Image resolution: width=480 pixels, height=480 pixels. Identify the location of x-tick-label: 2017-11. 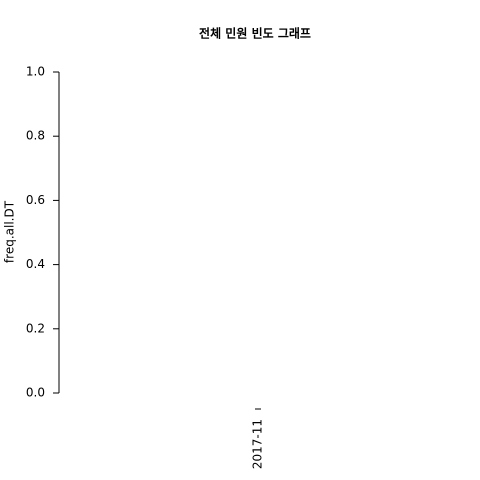
(258, 444).